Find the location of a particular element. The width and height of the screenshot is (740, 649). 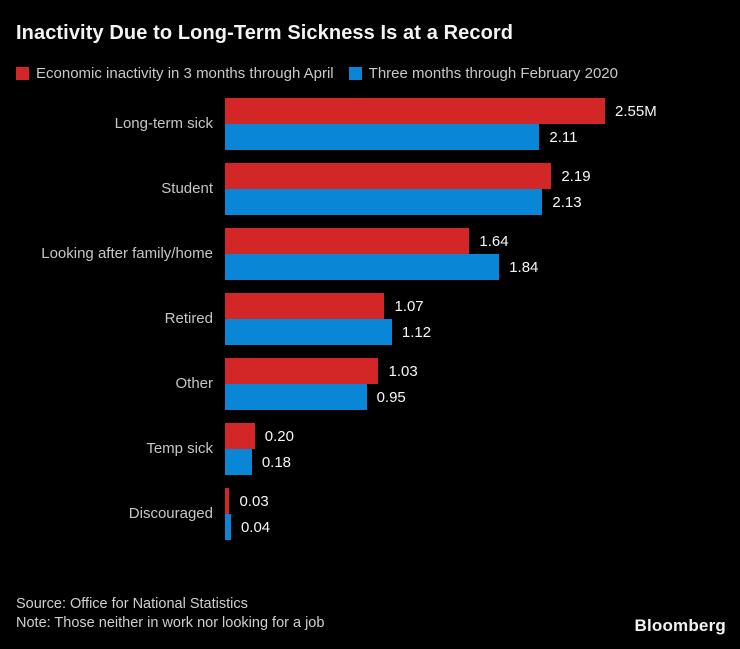

value-label: 1.12 is located at coordinates (416, 332).